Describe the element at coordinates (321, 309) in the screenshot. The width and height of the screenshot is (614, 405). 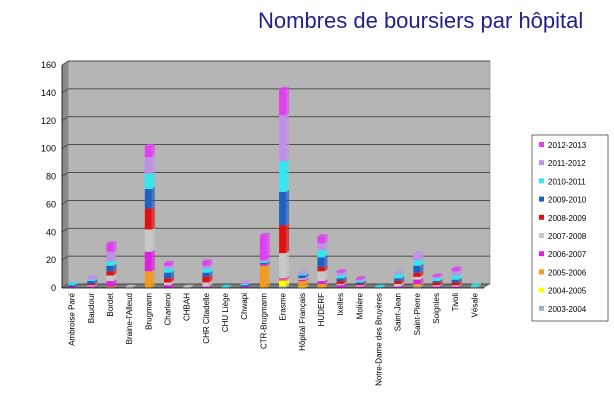
I see `x-tick-label: HUDERF` at that location.